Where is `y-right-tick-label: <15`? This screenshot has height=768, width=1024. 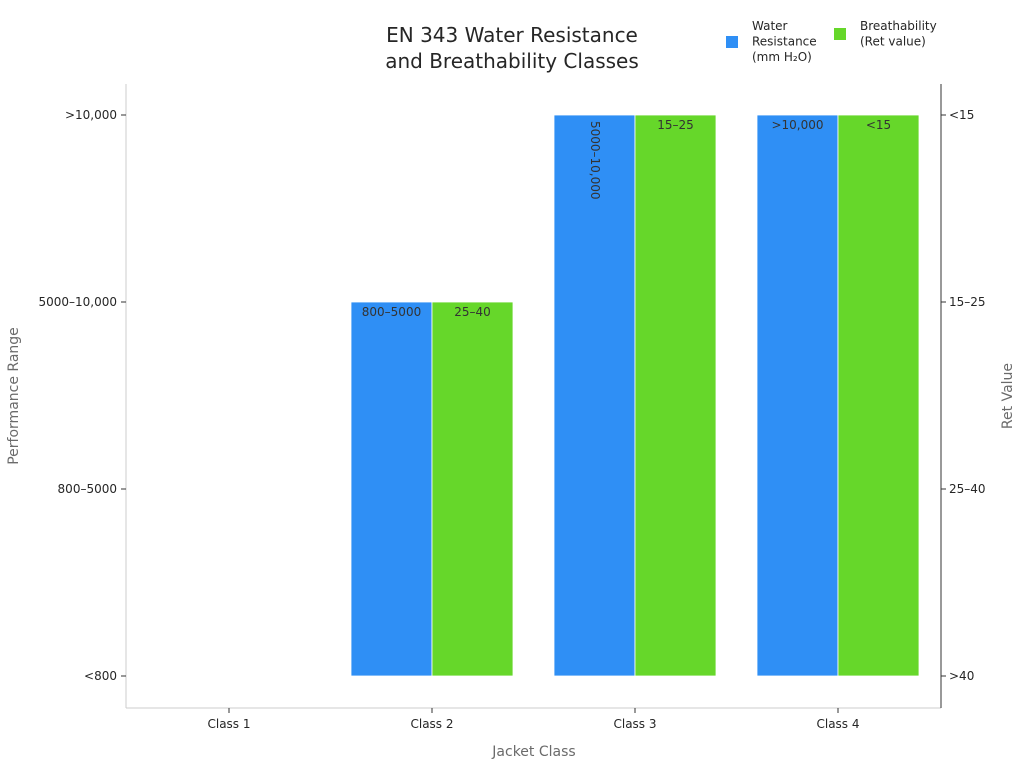
y-right-tick-label: <15 is located at coordinates (961, 115).